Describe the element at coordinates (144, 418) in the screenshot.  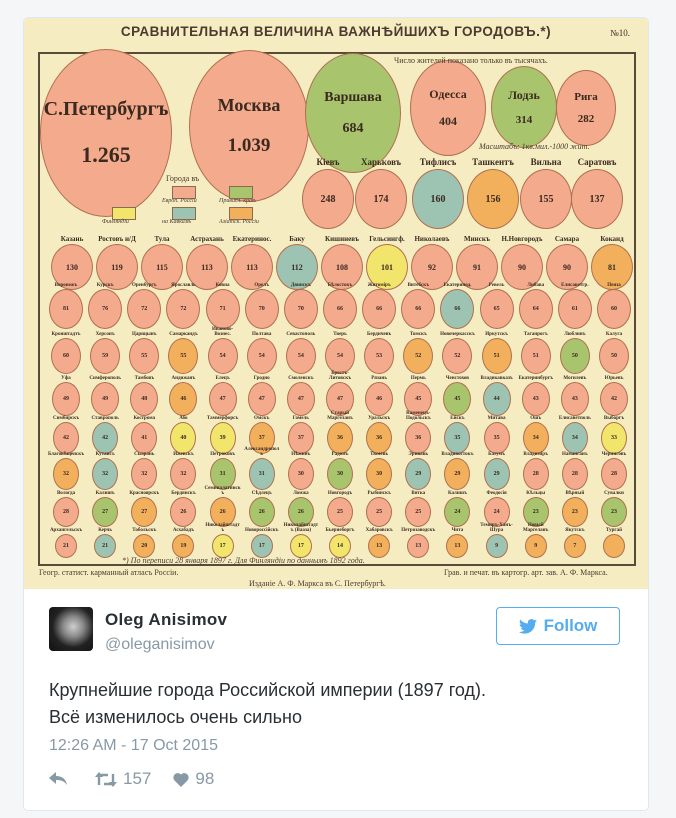
I see `city-name: Кострома` at that location.